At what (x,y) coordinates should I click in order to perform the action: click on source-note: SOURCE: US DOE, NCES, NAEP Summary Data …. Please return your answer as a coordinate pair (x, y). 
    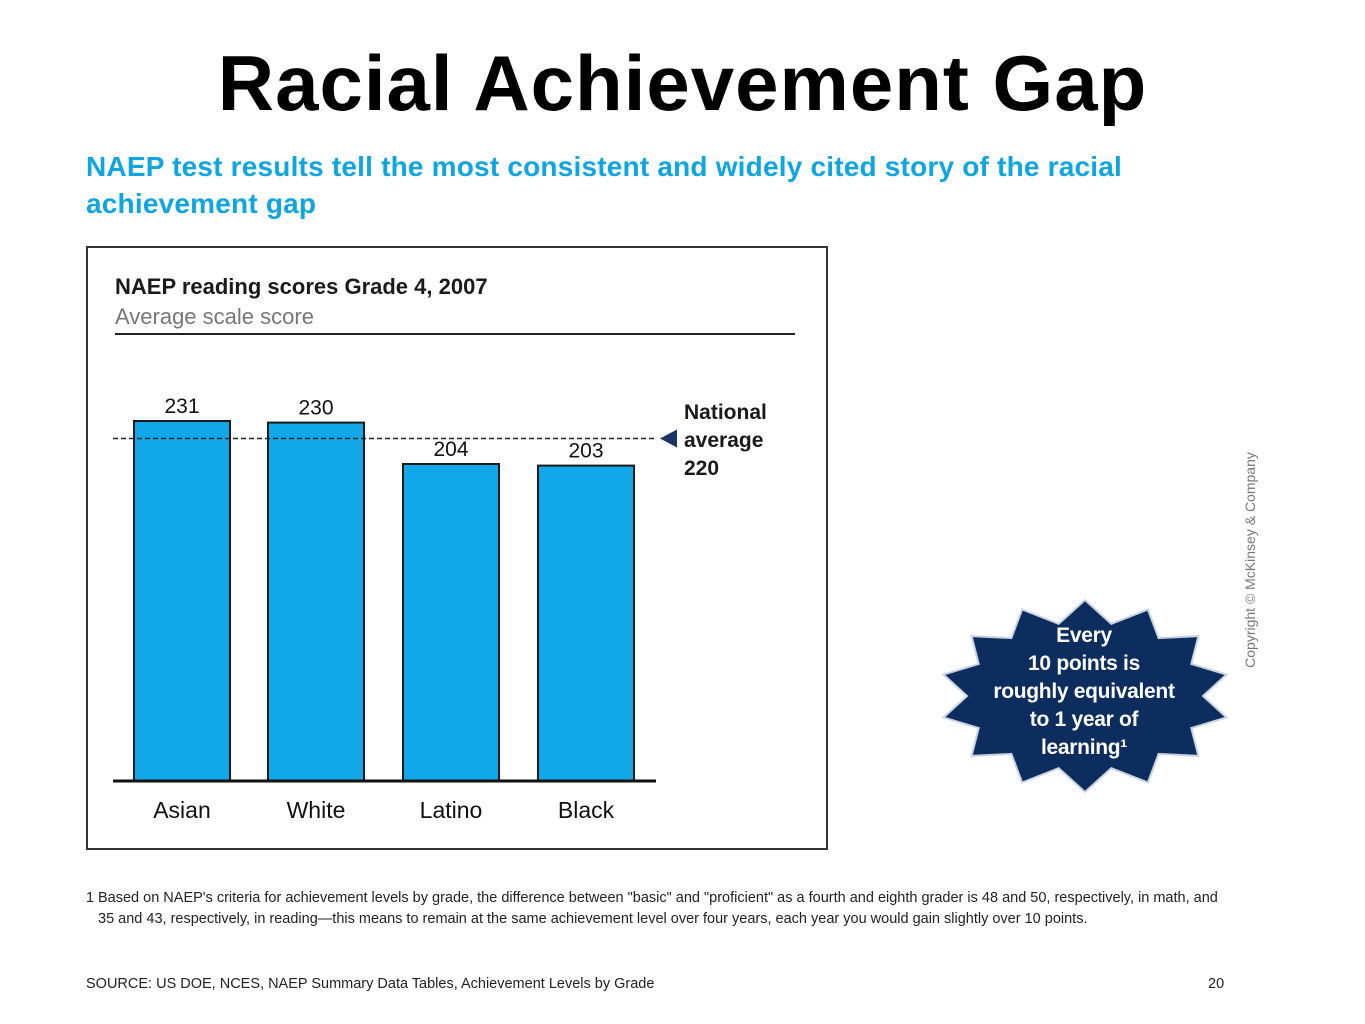
    Looking at the image, I should click on (370, 984).